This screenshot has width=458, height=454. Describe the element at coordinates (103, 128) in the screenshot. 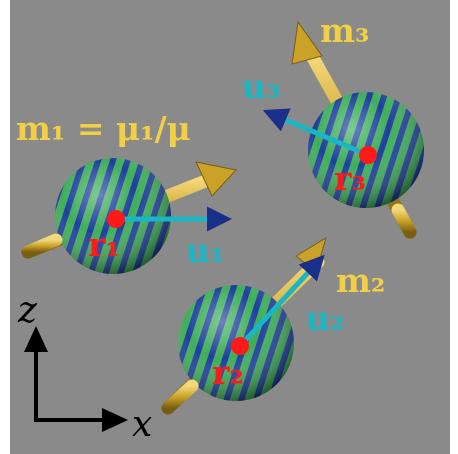

I see `label-m1-equation: m₁ = μ₁/μ` at that location.